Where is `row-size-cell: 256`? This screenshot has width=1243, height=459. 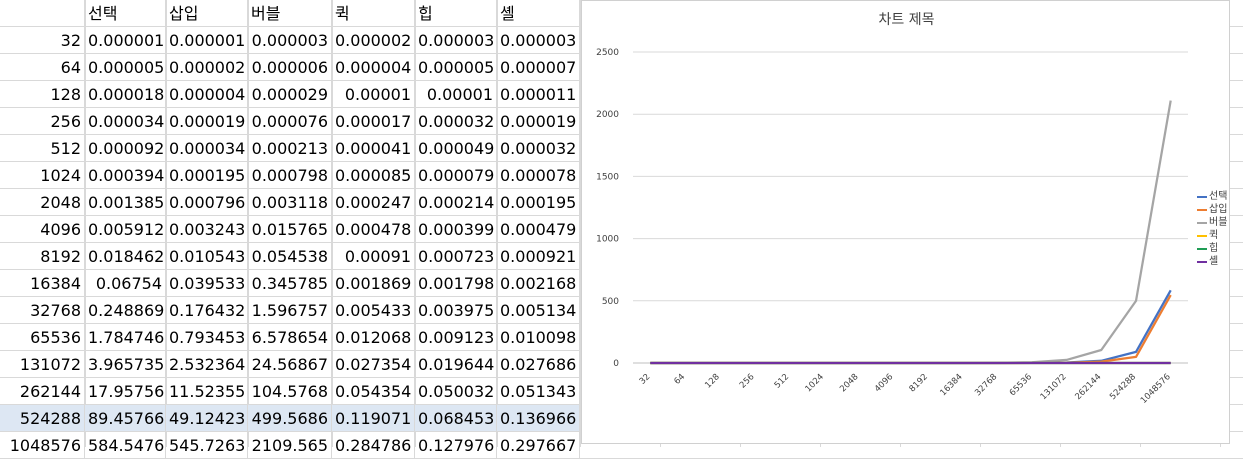
row-size-cell: 256 is located at coordinates (42, 121).